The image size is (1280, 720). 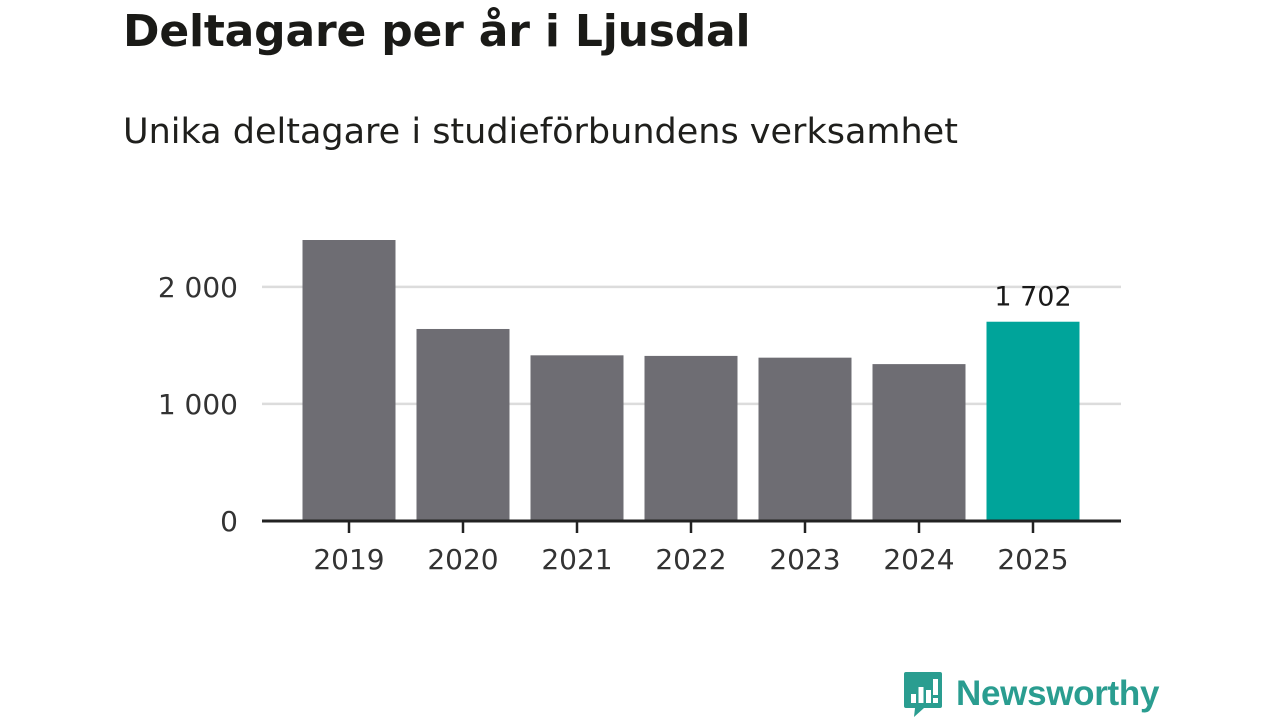 I want to click on y-tick-label: 0, so click(x=229, y=521).